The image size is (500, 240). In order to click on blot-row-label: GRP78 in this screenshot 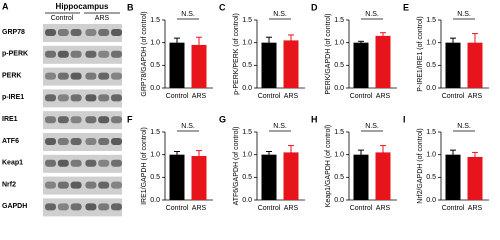, I will do `click(13, 32)`.